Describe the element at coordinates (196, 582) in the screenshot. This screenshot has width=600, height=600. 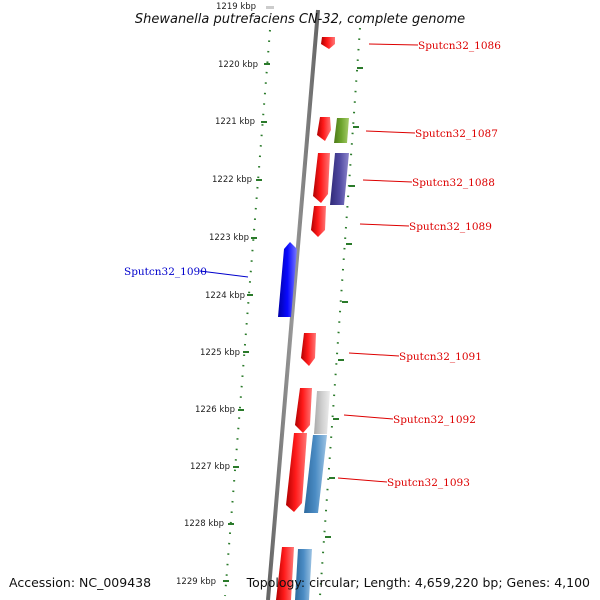
I see `tick-label-1229: 1229 kbp` at that location.